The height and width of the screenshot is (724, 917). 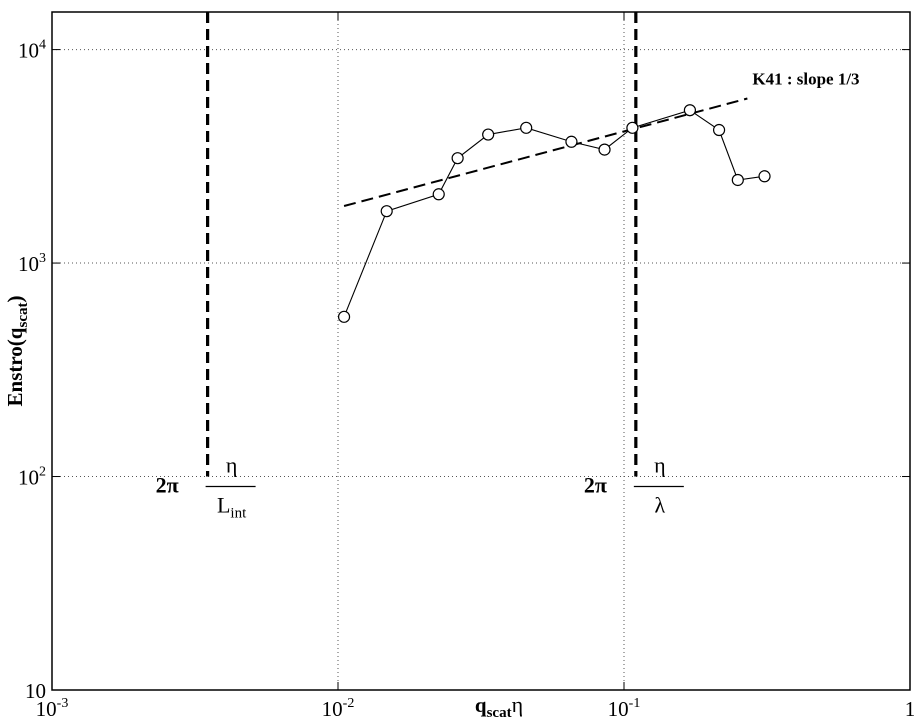 I want to click on k41-slope-label: K41 : slope 1/3, so click(x=805, y=79).